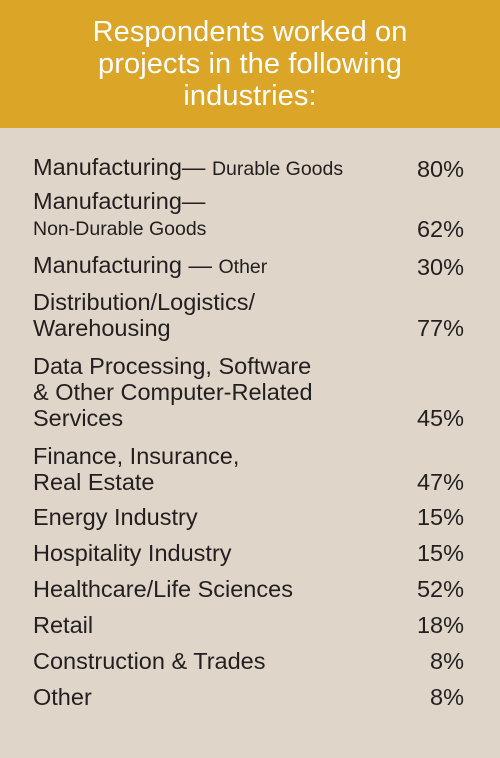 The width and height of the screenshot is (500, 758). What do you see at coordinates (250, 626) in the screenshot?
I see `table-row: Retail 18%` at bounding box center [250, 626].